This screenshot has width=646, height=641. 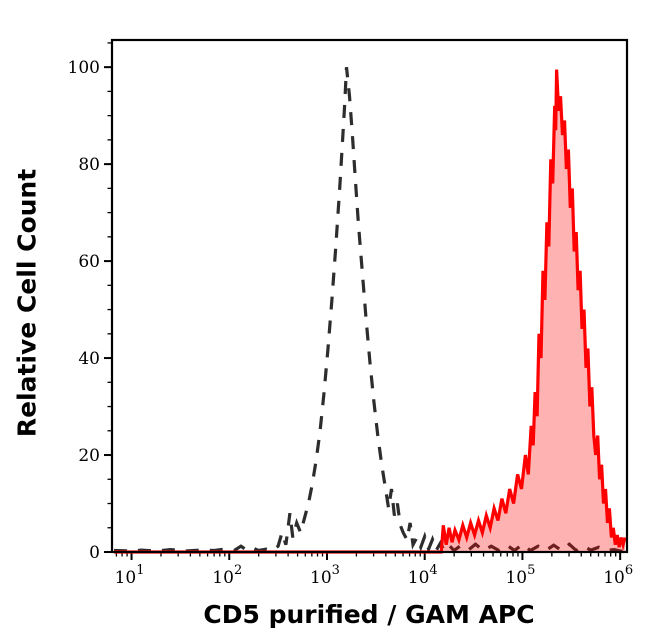 What do you see at coordinates (84, 68) in the screenshot?
I see `y-tick-label: 100` at bounding box center [84, 68].